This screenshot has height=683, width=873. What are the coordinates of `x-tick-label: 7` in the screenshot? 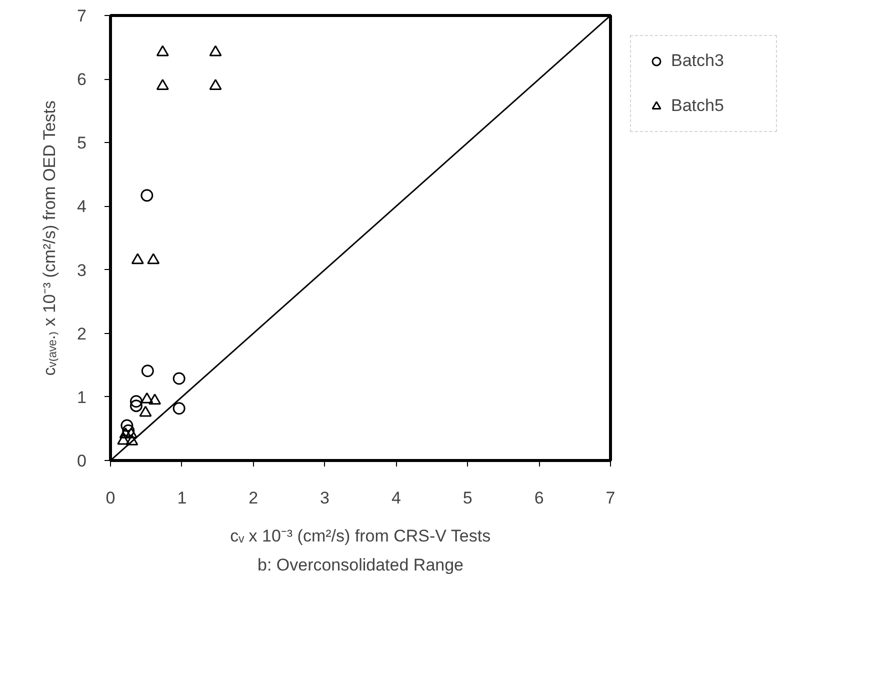 It's located at (611, 498).